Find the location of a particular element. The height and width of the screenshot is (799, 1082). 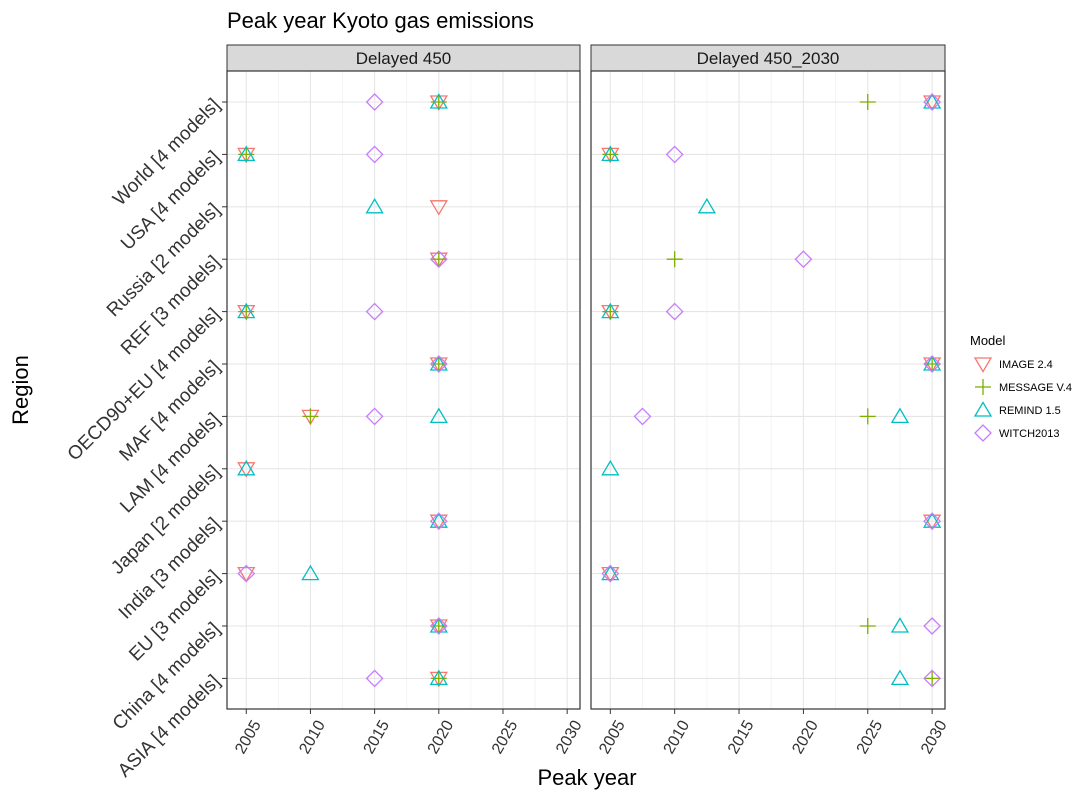

legend-label: MESSAGE V.4 is located at coordinates (1035, 388).